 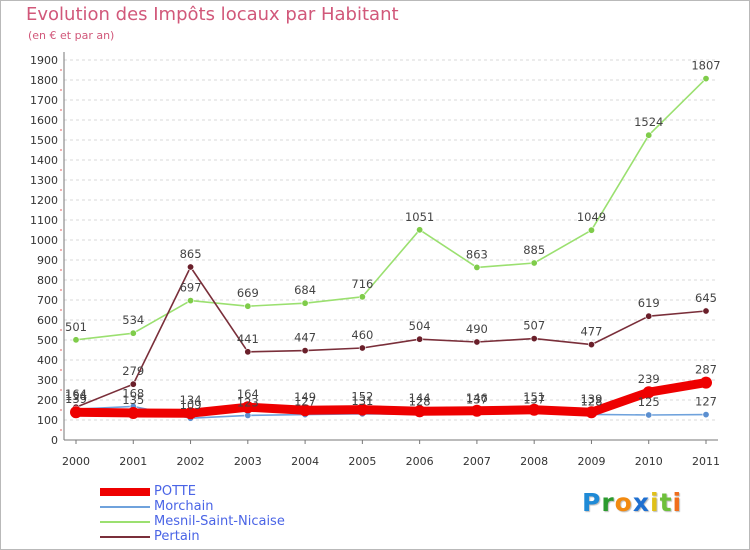 What do you see at coordinates (191, 254) in the screenshot?
I see `data-label: 865` at bounding box center [191, 254].